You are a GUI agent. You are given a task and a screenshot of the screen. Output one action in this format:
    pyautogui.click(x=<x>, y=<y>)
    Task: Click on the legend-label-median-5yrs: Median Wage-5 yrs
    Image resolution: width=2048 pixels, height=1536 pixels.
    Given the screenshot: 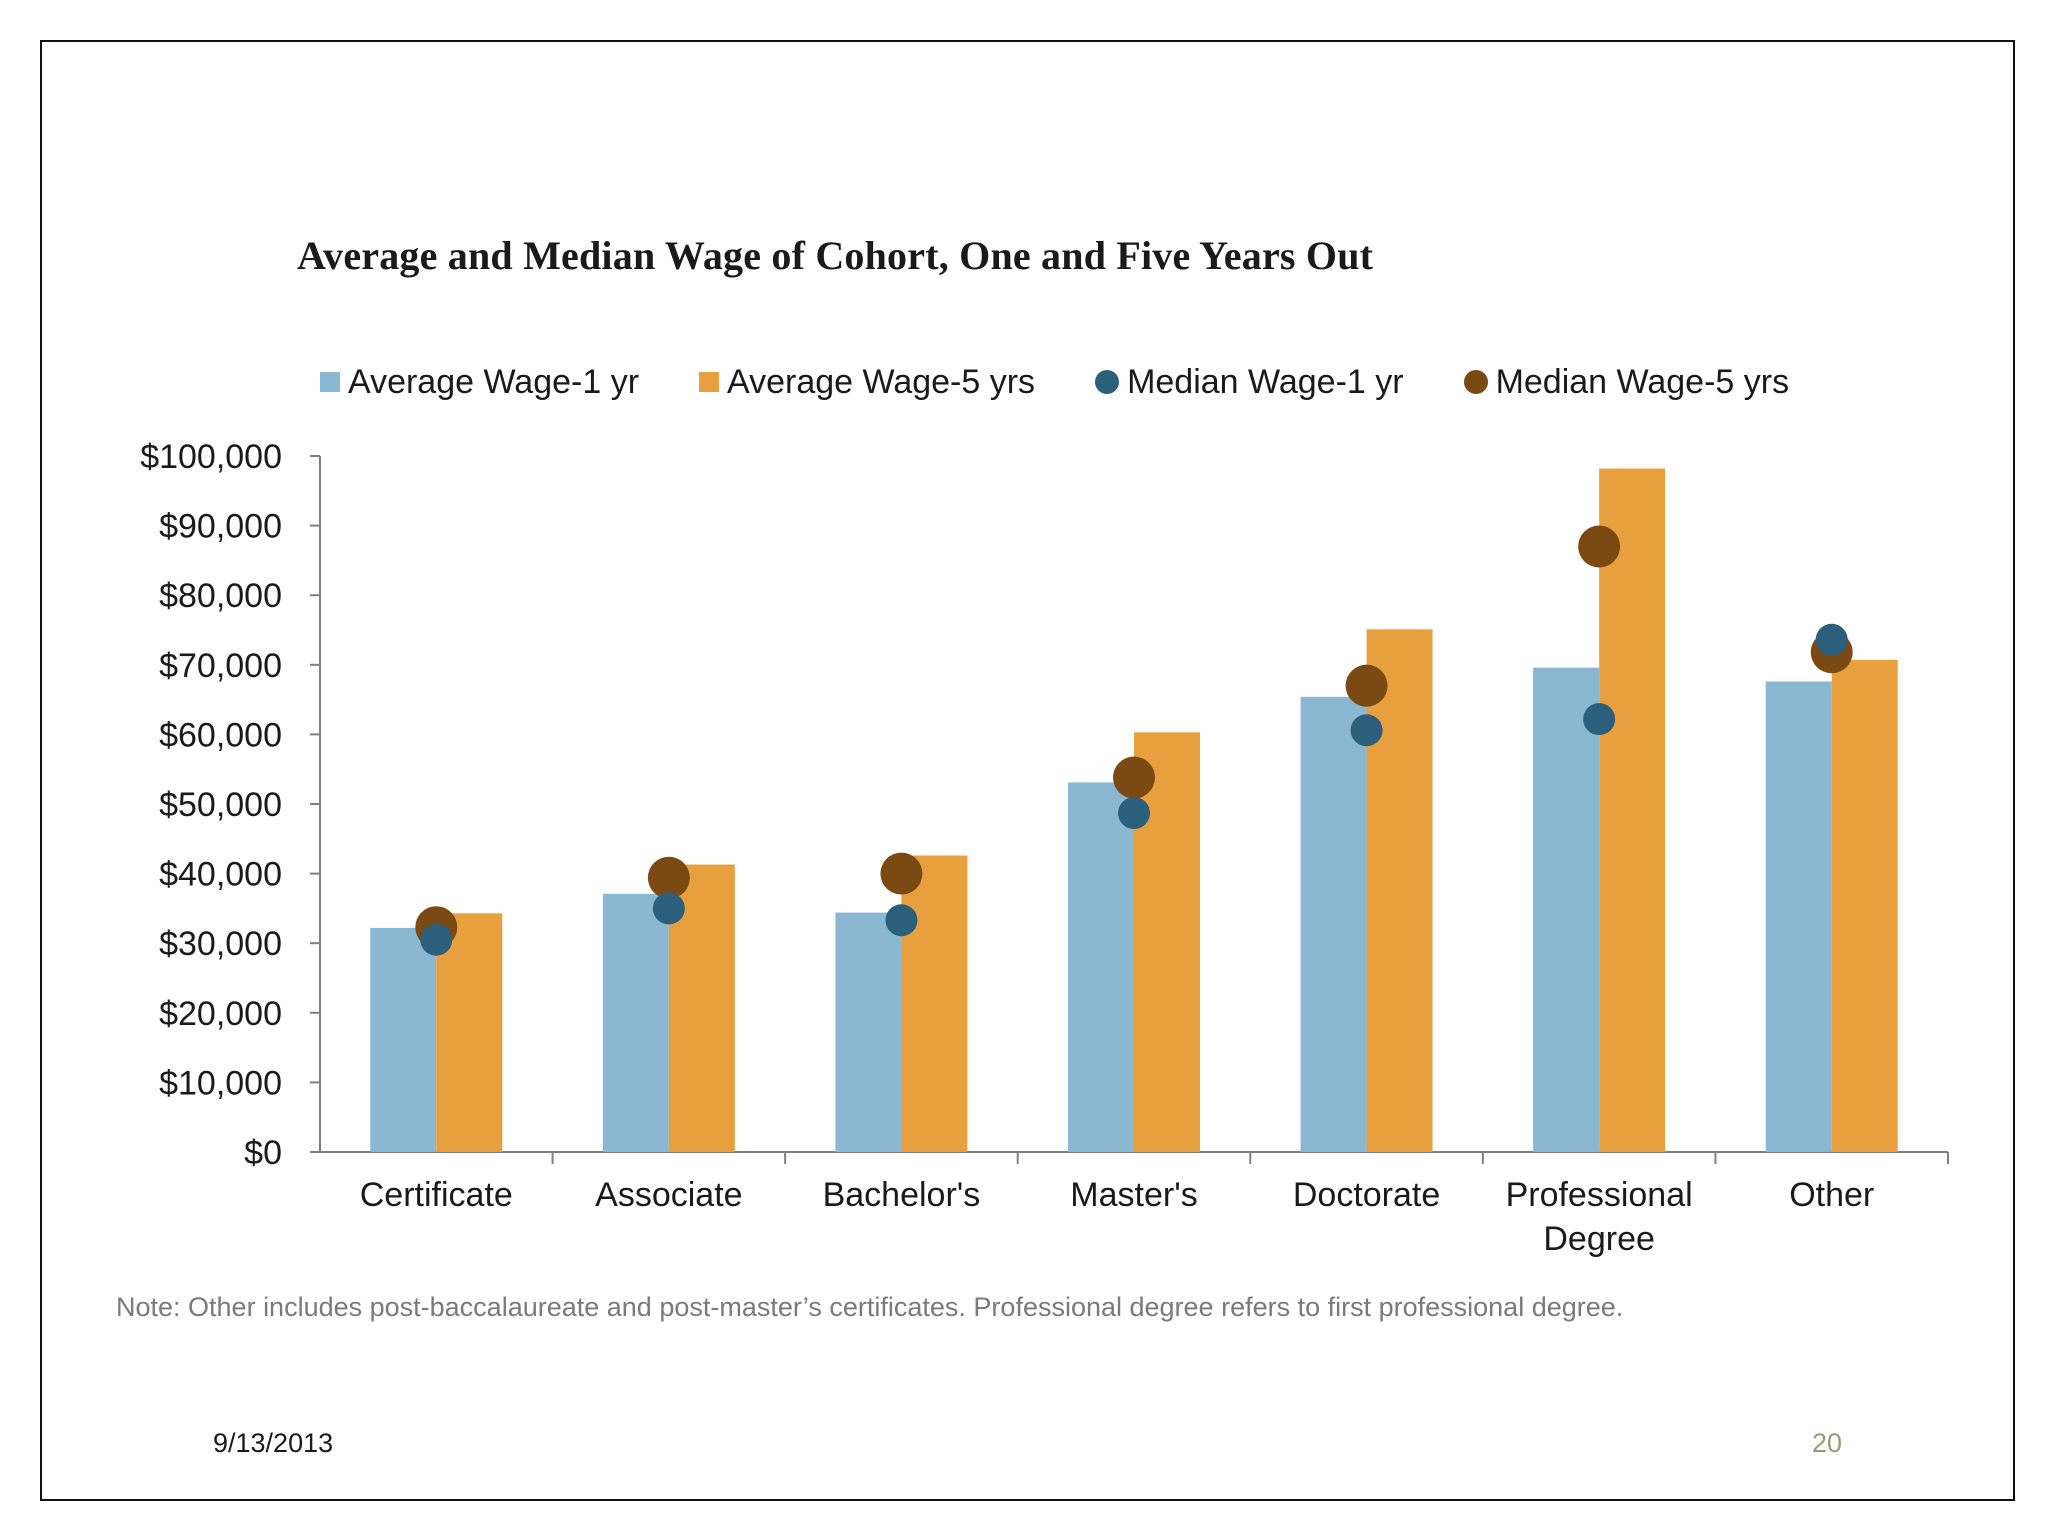 What is the action you would take?
    pyautogui.click(x=1642, y=381)
    